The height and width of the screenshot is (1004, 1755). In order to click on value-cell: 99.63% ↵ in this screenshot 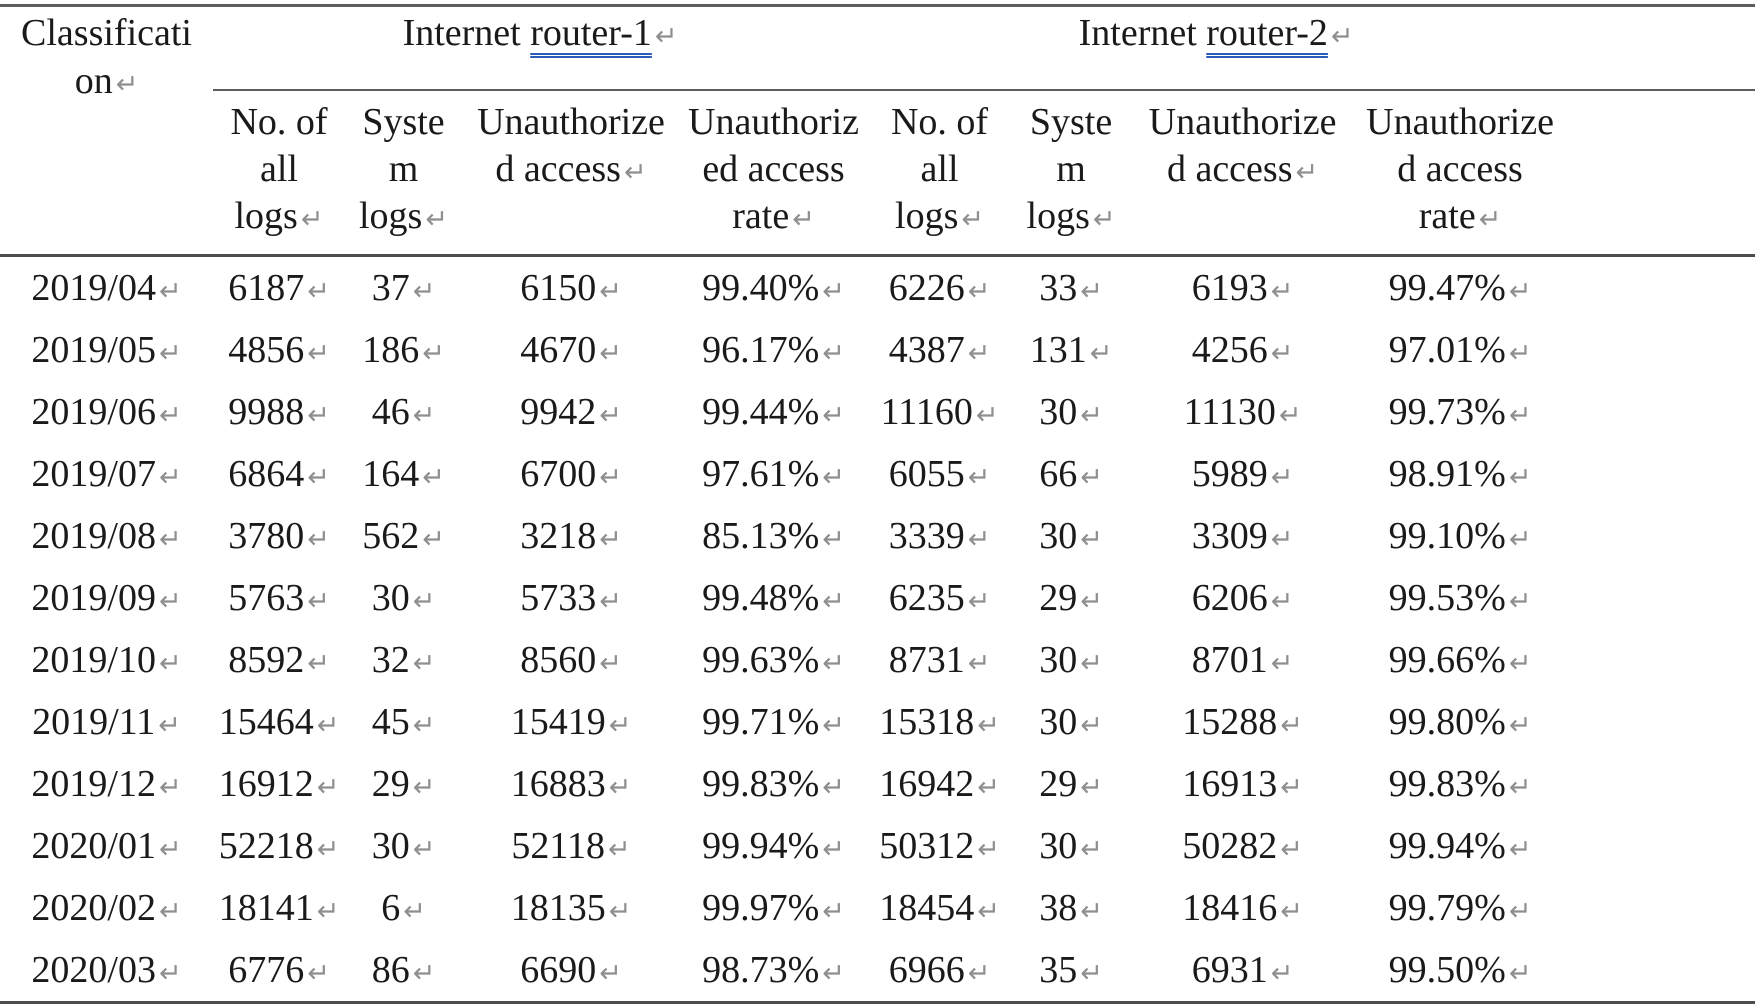, I will do `click(773, 660)`.